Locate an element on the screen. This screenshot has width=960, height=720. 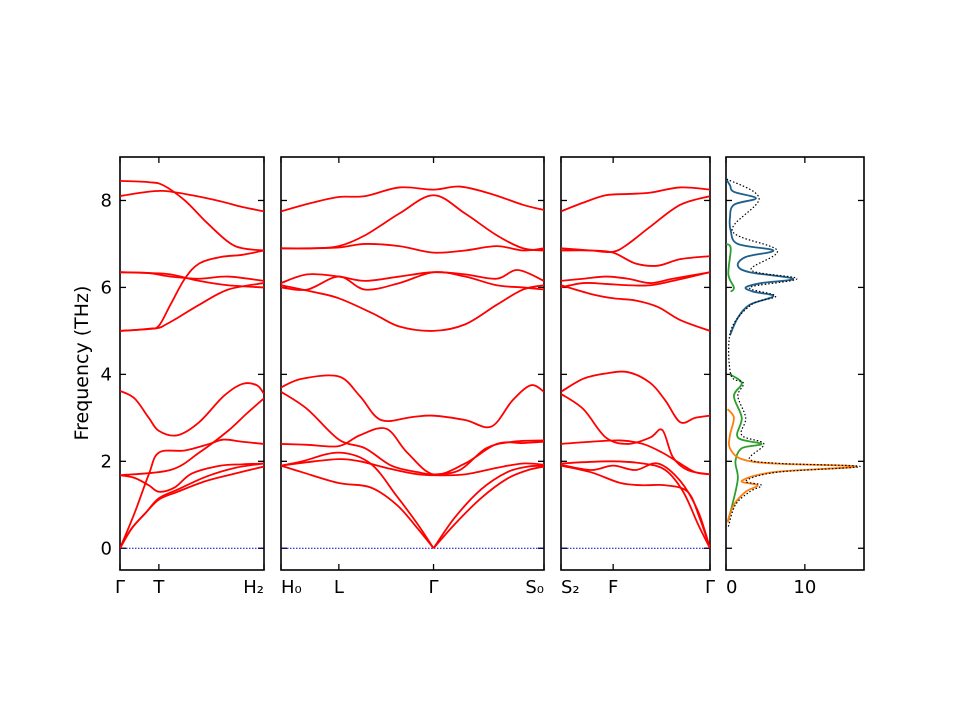
y-tick-label: 8 is located at coordinates (106, 200).